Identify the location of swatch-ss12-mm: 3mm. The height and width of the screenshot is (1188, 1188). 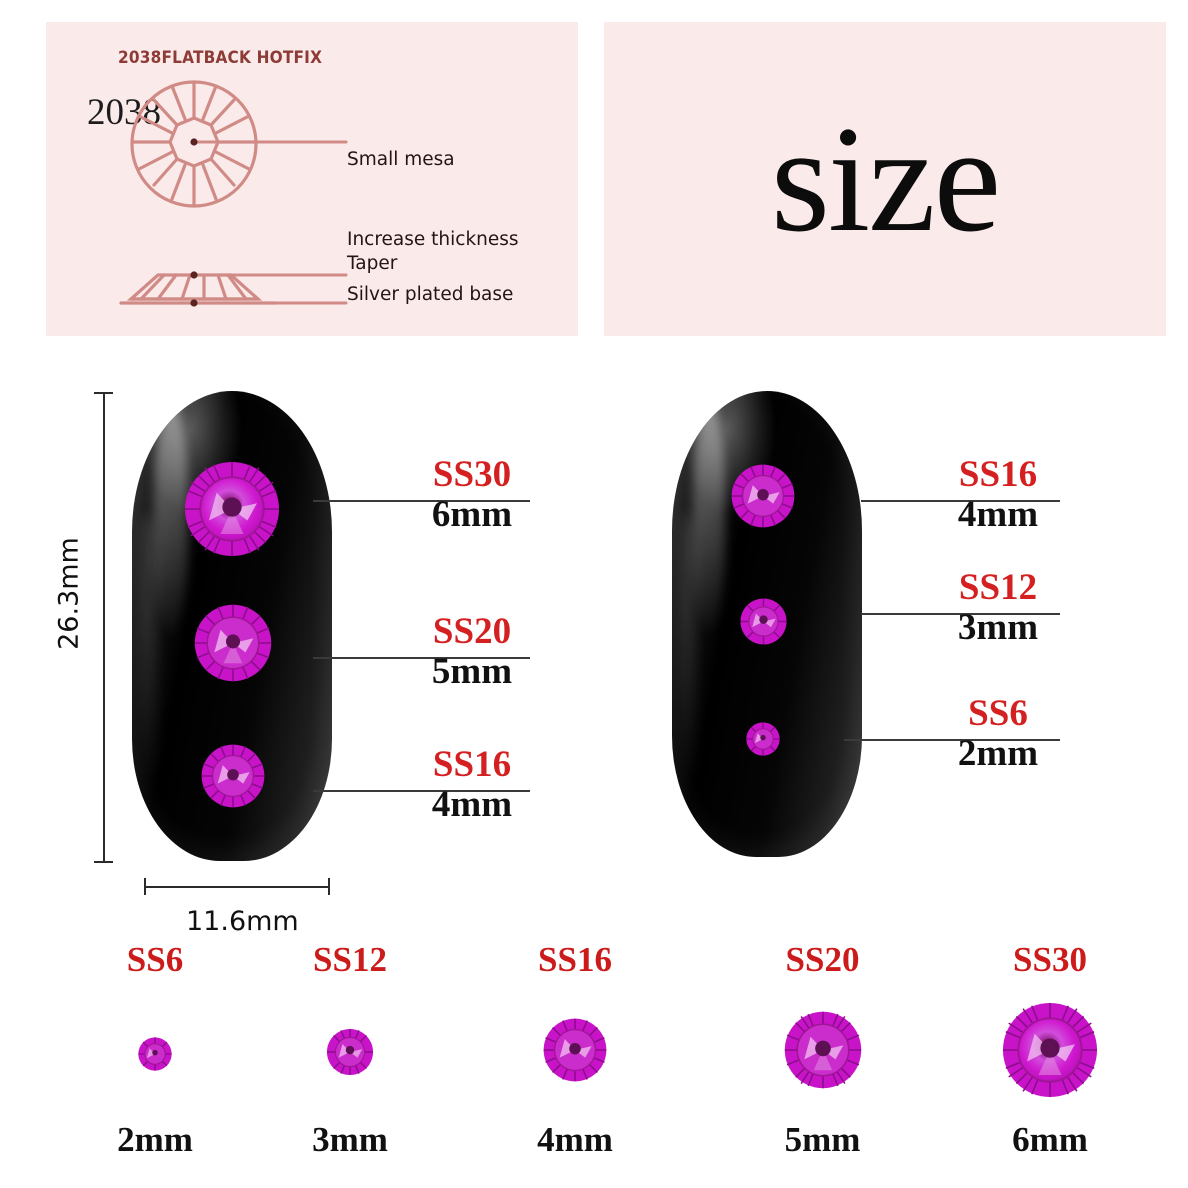
(350, 1139).